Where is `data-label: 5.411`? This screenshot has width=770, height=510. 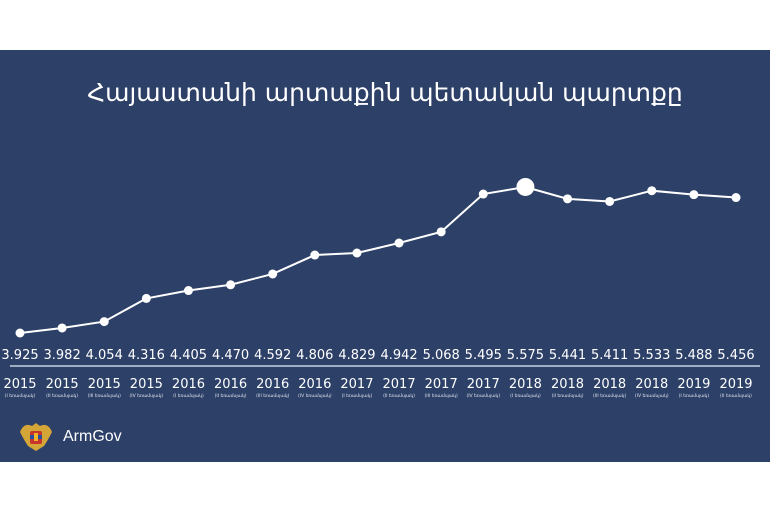
data-label: 5.411 is located at coordinates (609, 355).